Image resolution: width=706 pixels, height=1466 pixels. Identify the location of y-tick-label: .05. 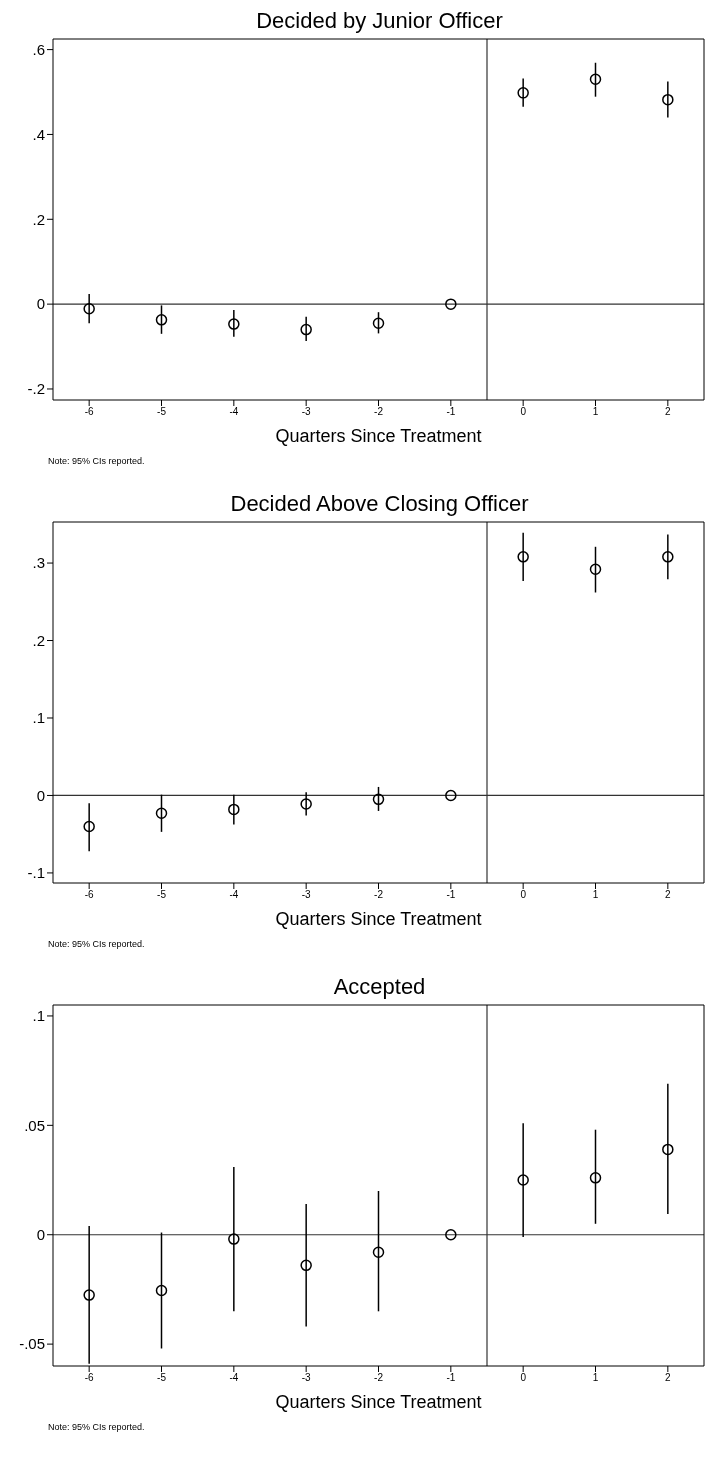
(34, 1125).